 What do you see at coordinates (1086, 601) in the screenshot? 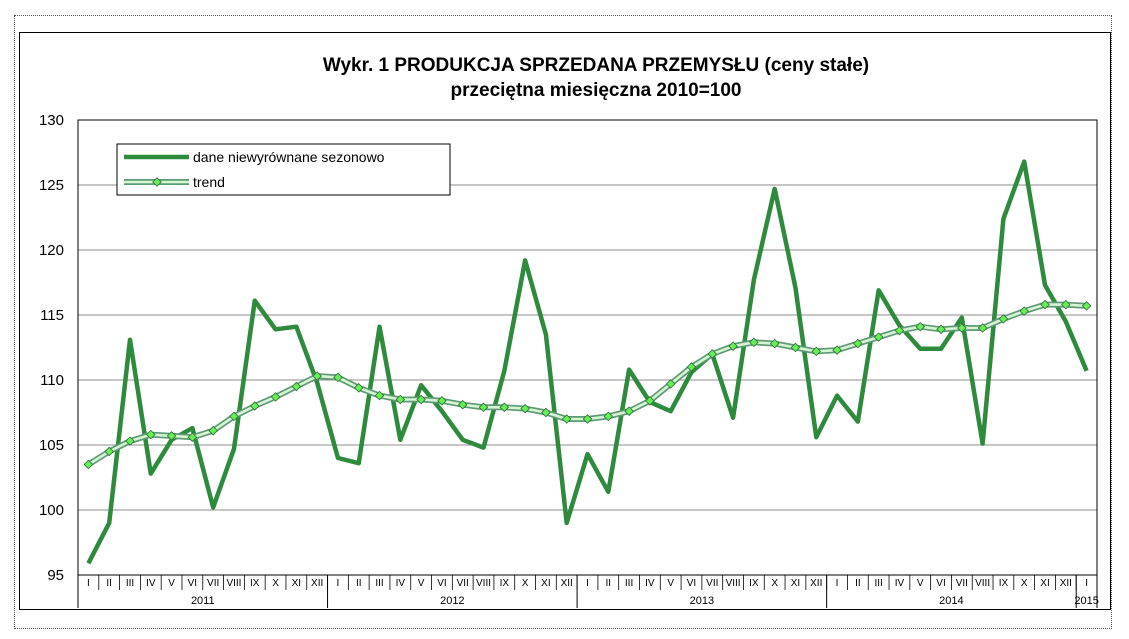
I see `year-label: 2015` at bounding box center [1086, 601].